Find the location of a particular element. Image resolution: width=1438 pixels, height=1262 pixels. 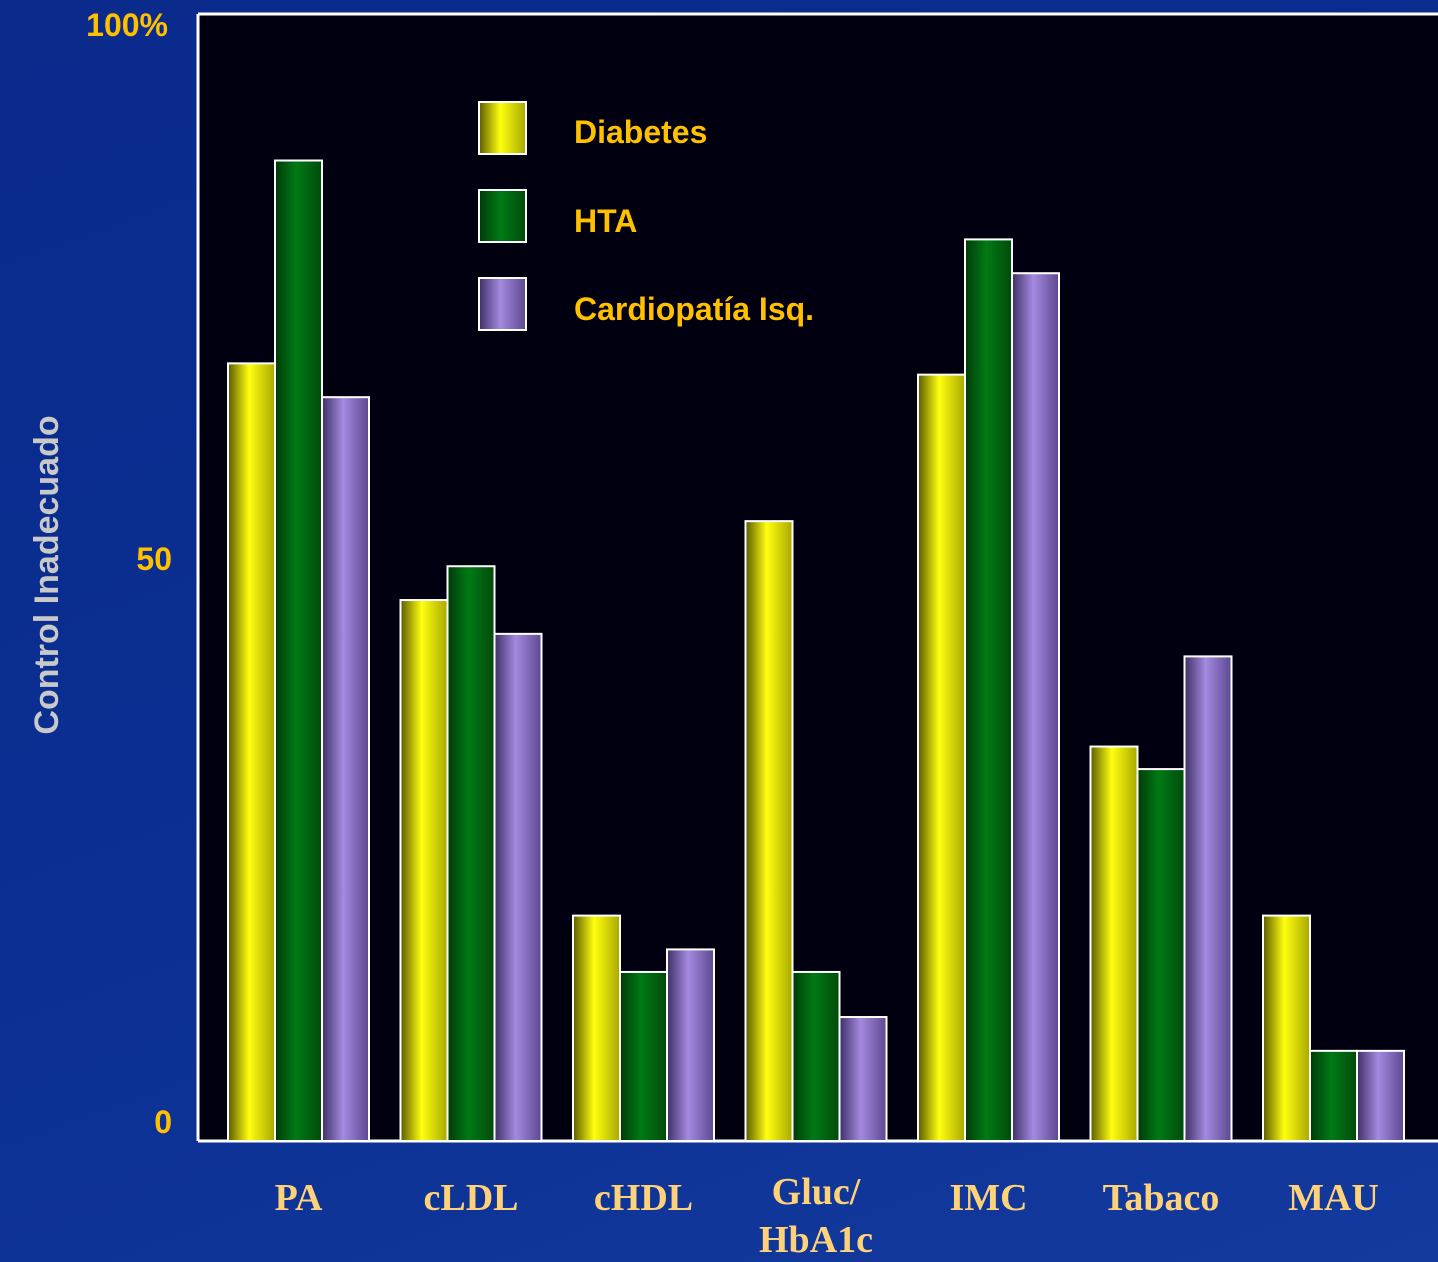

bar-gluc-hba1c-hta is located at coordinates (816, 1056).